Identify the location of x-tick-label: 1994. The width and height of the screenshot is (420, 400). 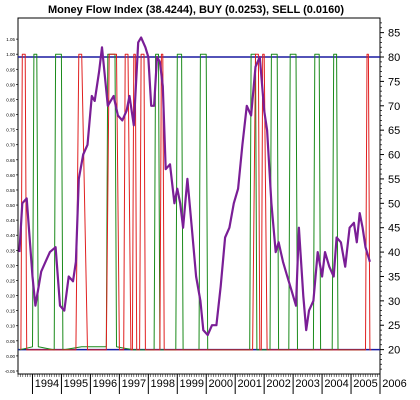
(47, 384).